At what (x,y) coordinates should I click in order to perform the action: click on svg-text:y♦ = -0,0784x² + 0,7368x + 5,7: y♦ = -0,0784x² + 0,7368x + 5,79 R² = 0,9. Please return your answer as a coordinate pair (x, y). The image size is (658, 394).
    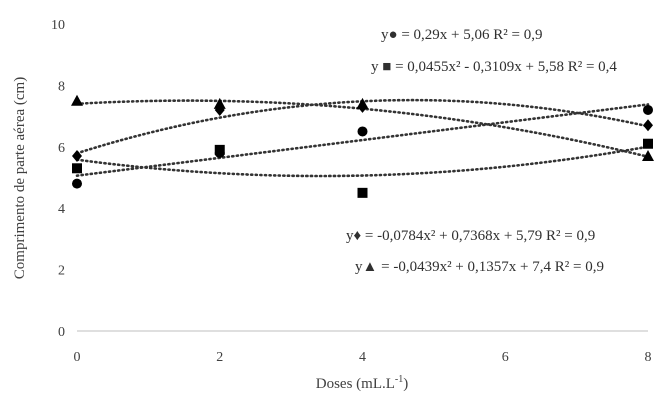
    Looking at the image, I should click on (470, 236).